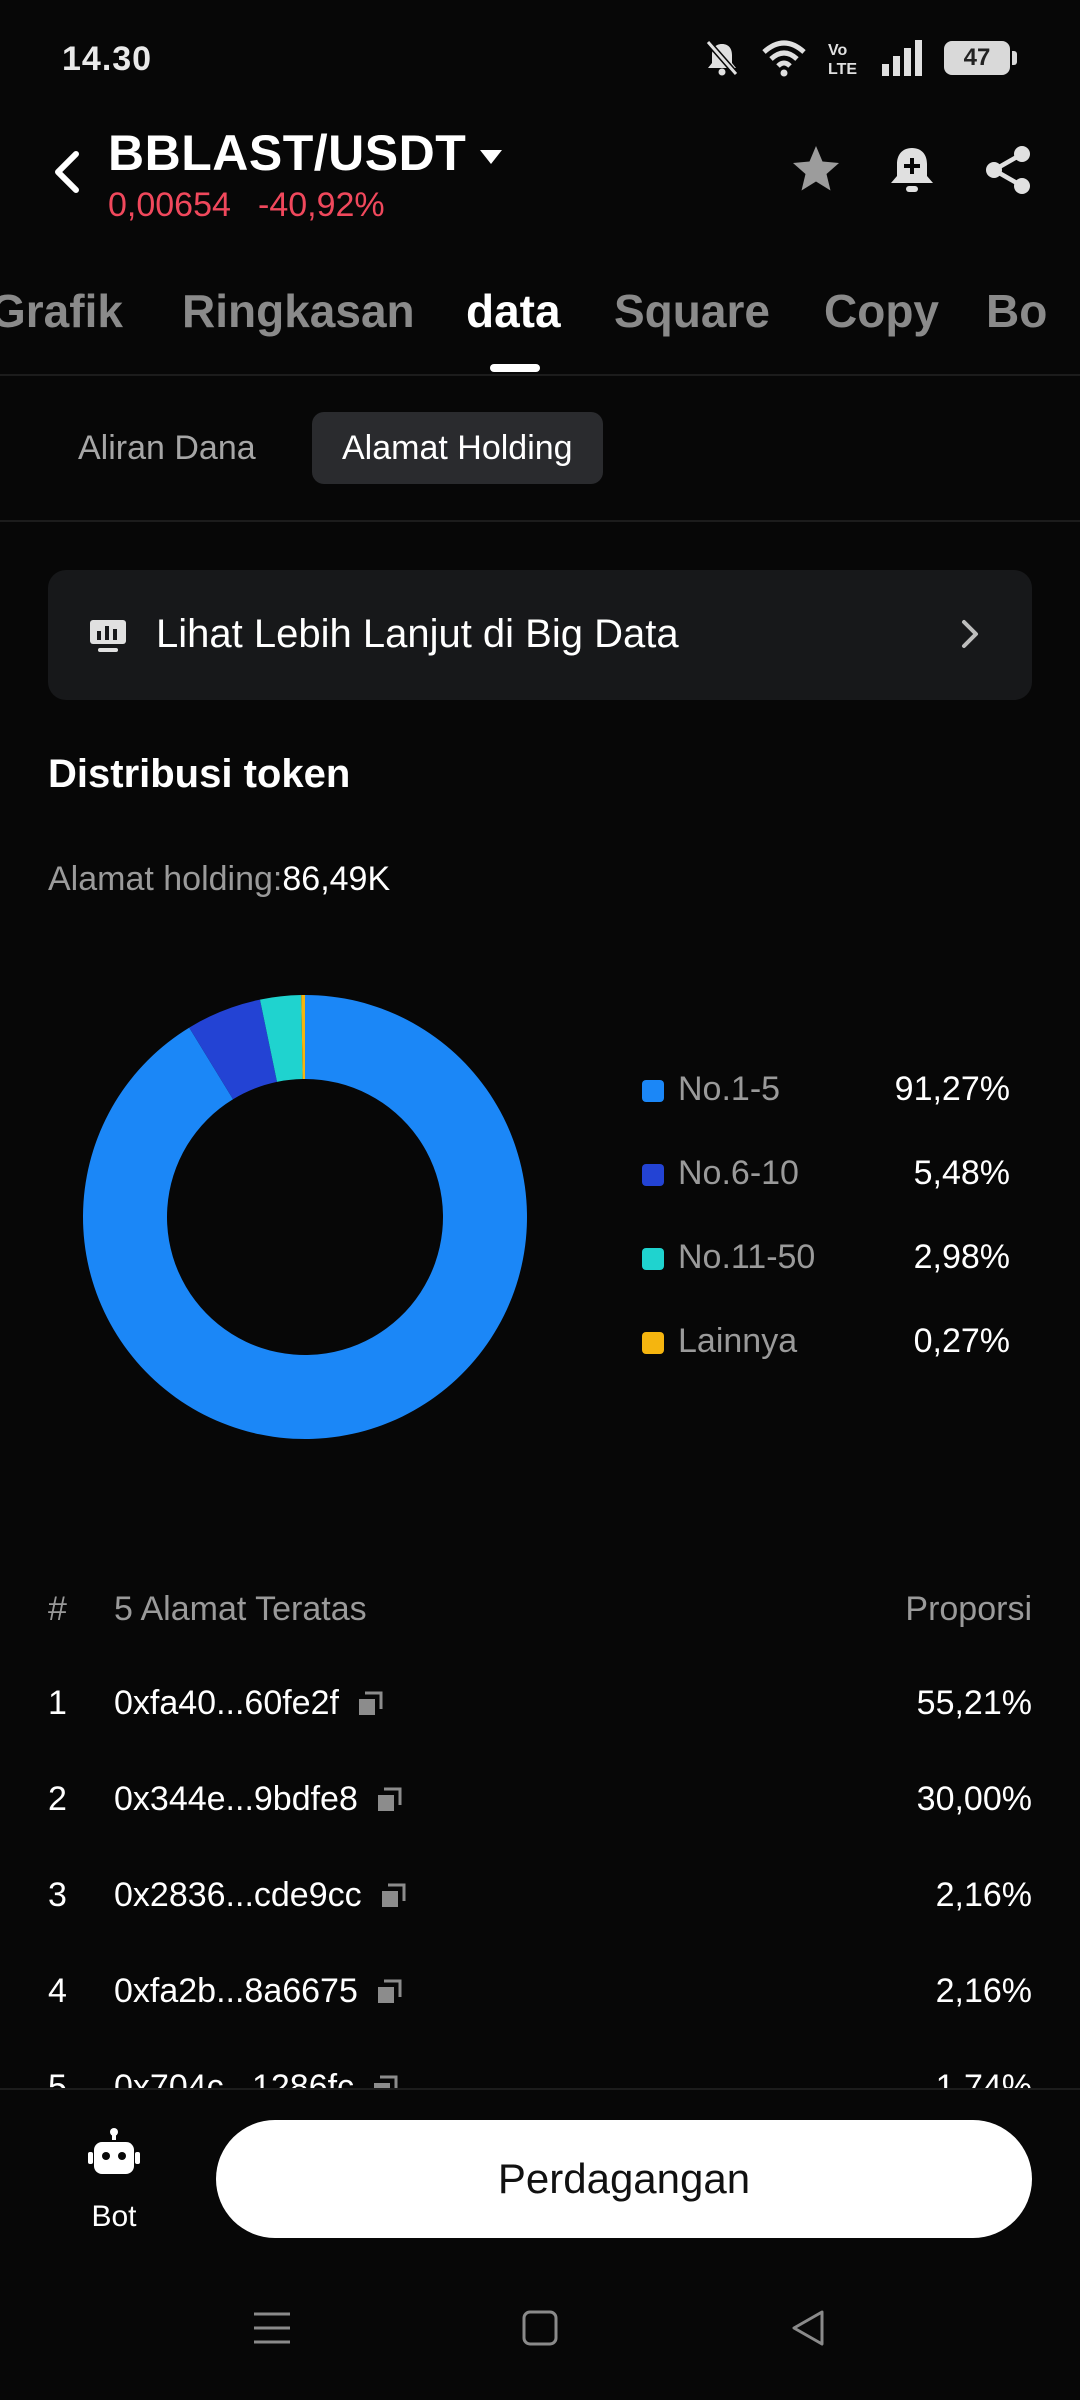 The height and width of the screenshot is (2400, 1080). What do you see at coordinates (738, 1341) in the screenshot?
I see `legend-label: Lainnya` at bounding box center [738, 1341].